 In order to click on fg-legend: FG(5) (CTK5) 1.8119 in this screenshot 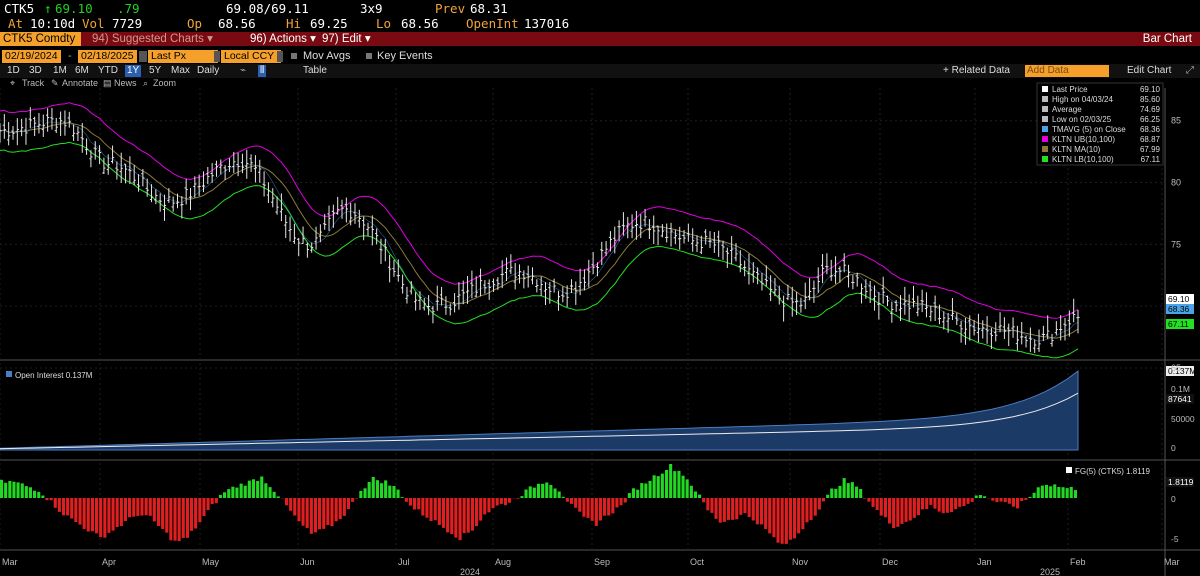, I will do `click(1113, 471)`.